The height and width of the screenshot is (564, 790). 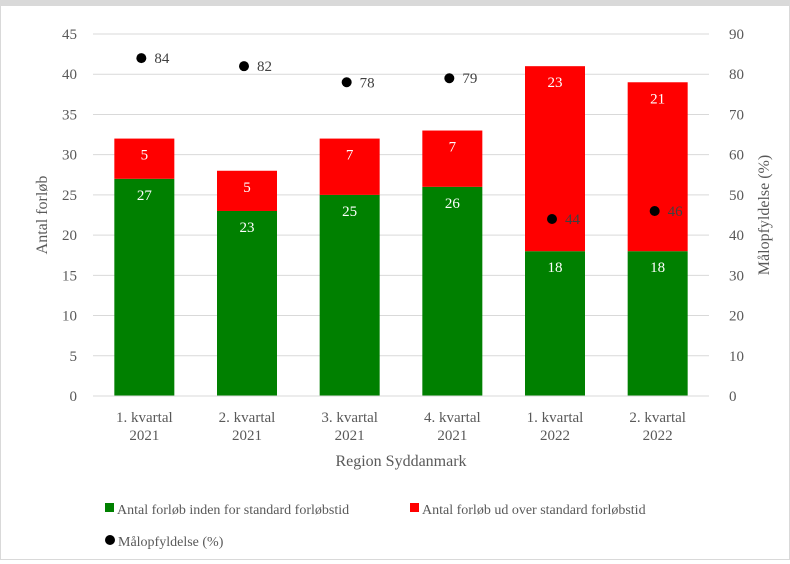 I want to click on y-tick-label: 5, so click(x=74, y=357).